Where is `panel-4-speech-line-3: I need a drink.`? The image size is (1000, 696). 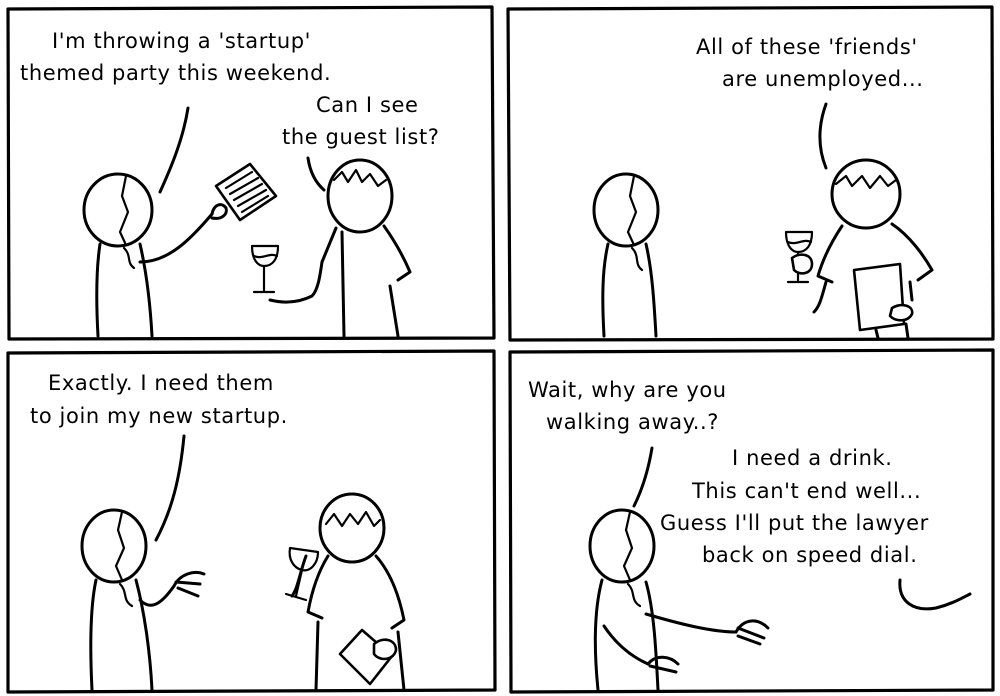 panel-4-speech-line-3: I need a drink. is located at coordinates (812, 458).